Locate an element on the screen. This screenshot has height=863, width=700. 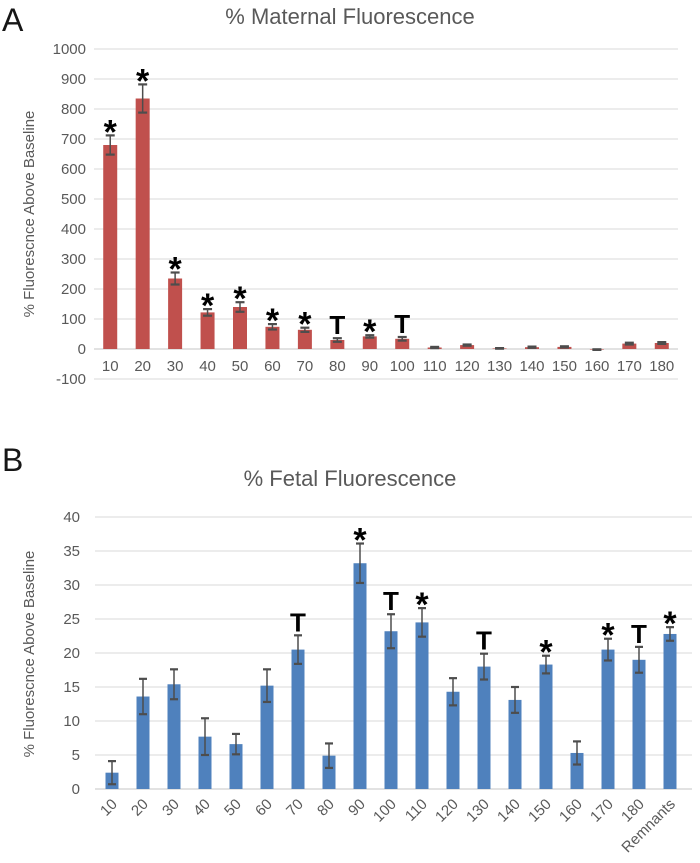
y-tick-label: 30 is located at coordinates (71, 585).